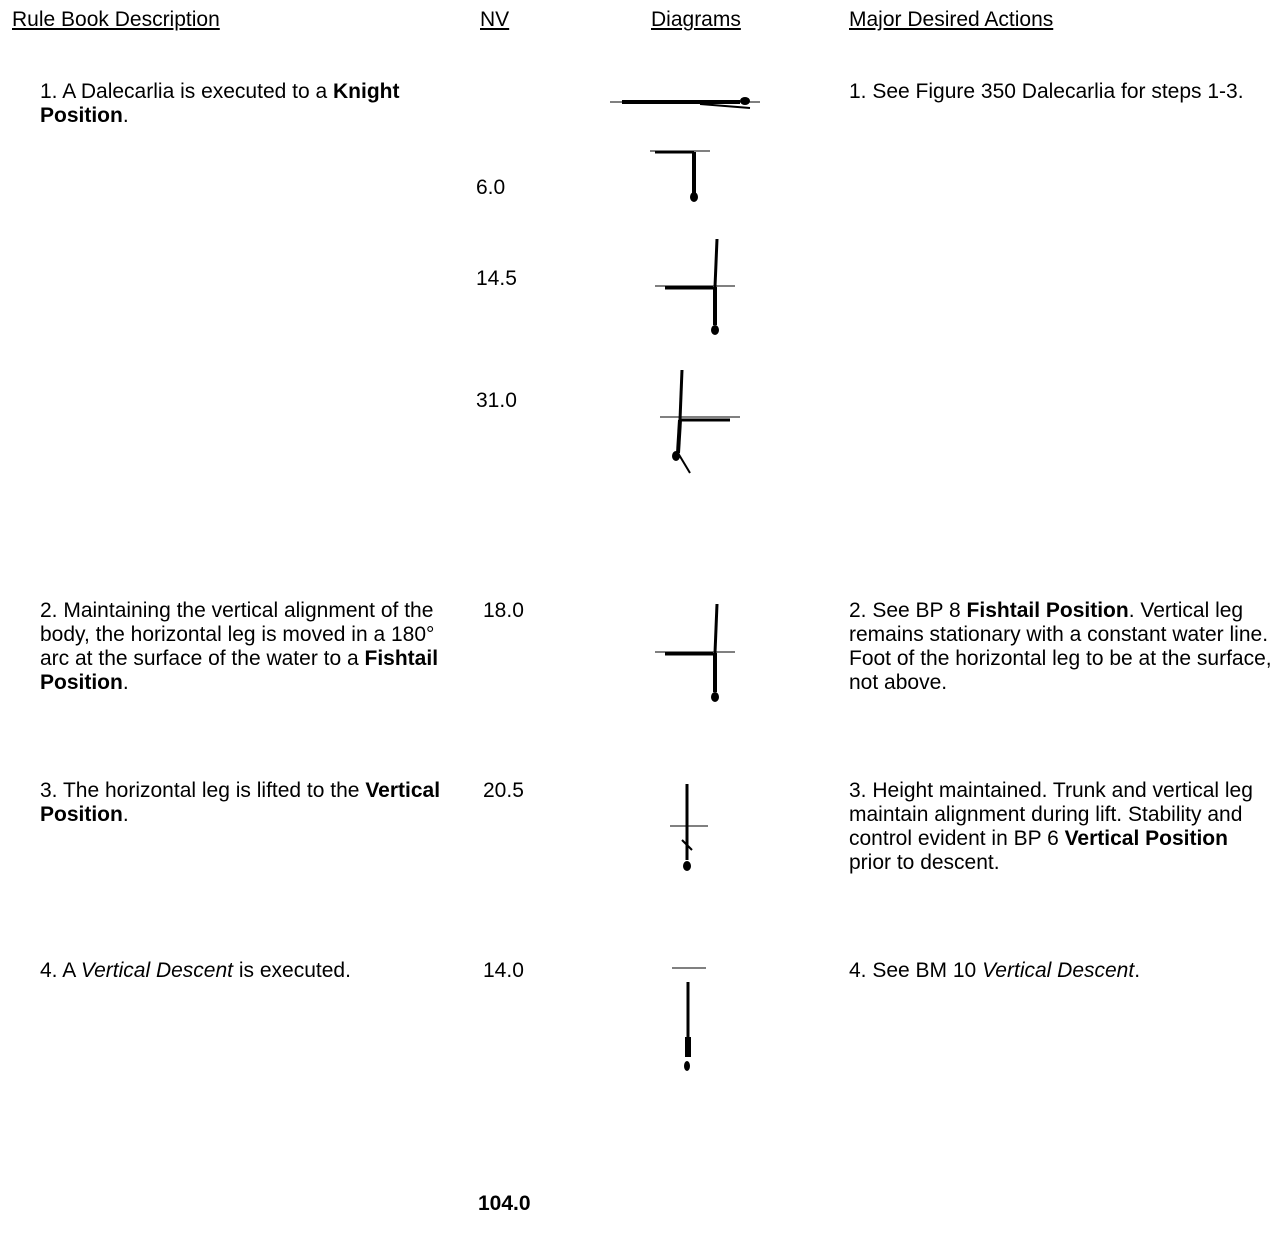 The image size is (1275, 1247). I want to click on column-header: Rule Book Description, so click(116, 19).